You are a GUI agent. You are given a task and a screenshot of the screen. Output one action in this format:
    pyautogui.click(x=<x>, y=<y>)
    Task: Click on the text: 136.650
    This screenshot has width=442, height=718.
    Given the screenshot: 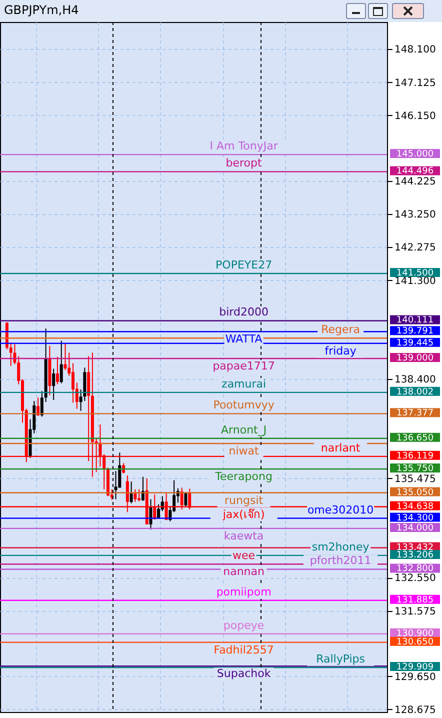 What is the action you would take?
    pyautogui.click(x=415, y=438)
    